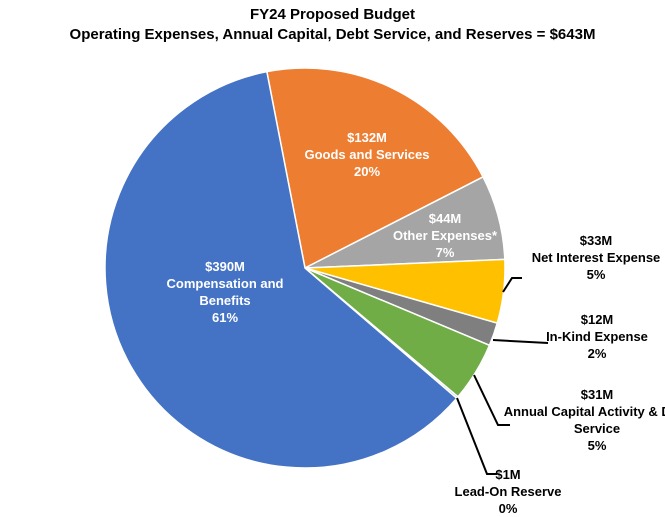  I want to click on pie-slice, so click(375, 168).